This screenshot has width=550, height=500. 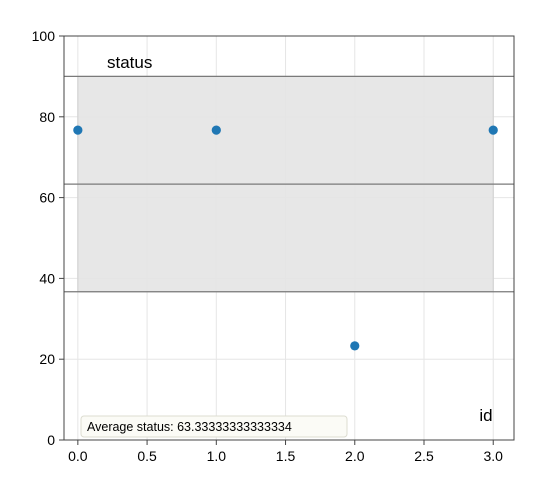 I want to click on average-annotation: Average status: 63.33333333333334, so click(x=214, y=426).